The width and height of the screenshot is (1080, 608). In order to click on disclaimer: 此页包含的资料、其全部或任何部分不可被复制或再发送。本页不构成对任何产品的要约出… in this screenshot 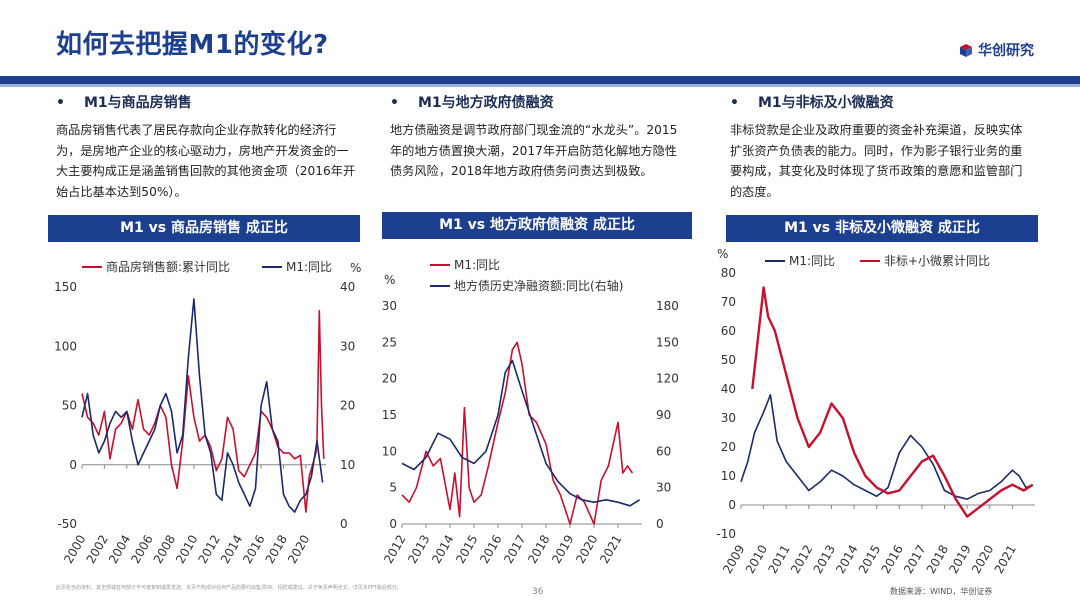, I will do `click(229, 588)`.